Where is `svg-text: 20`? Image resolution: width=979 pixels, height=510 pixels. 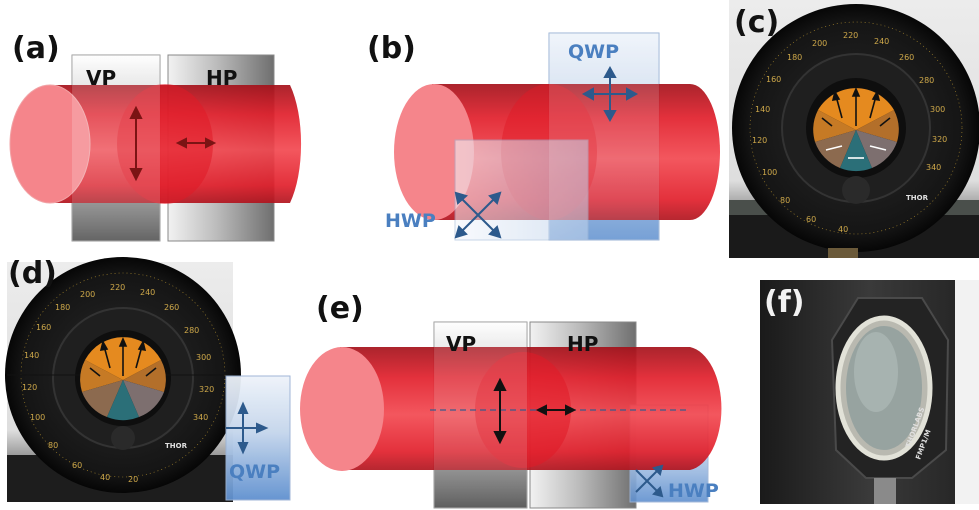
svg-text: 20 is located at coordinates (133, 479).